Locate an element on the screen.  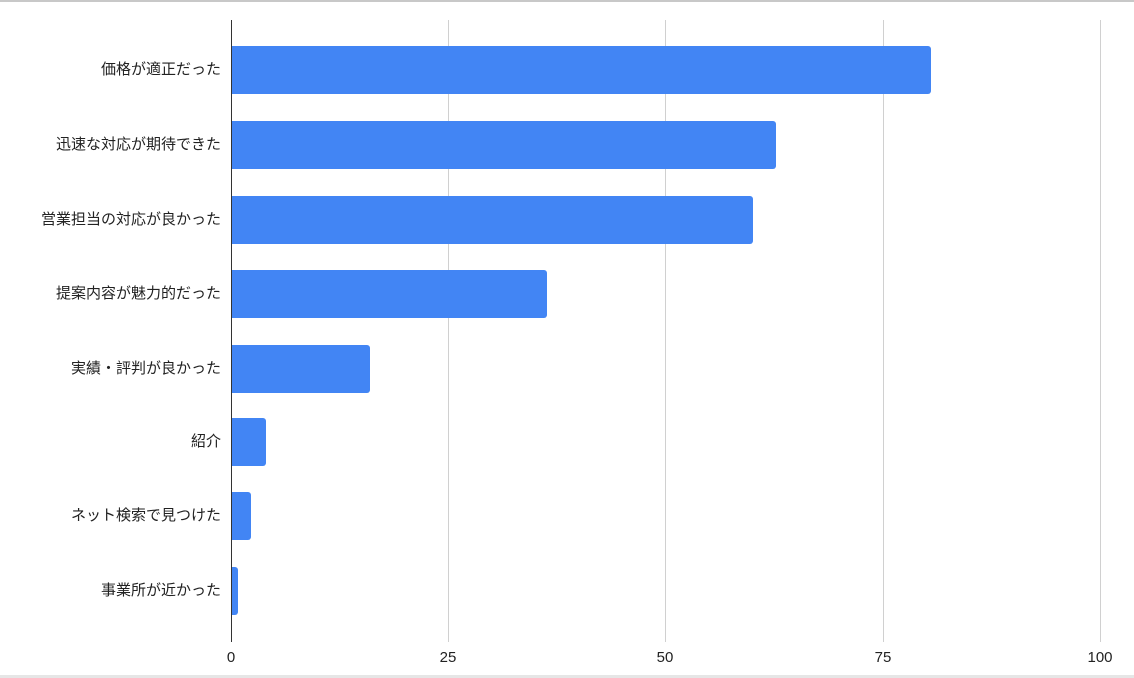
category-label: 迅速な対応が期待できた is located at coordinates (138, 144).